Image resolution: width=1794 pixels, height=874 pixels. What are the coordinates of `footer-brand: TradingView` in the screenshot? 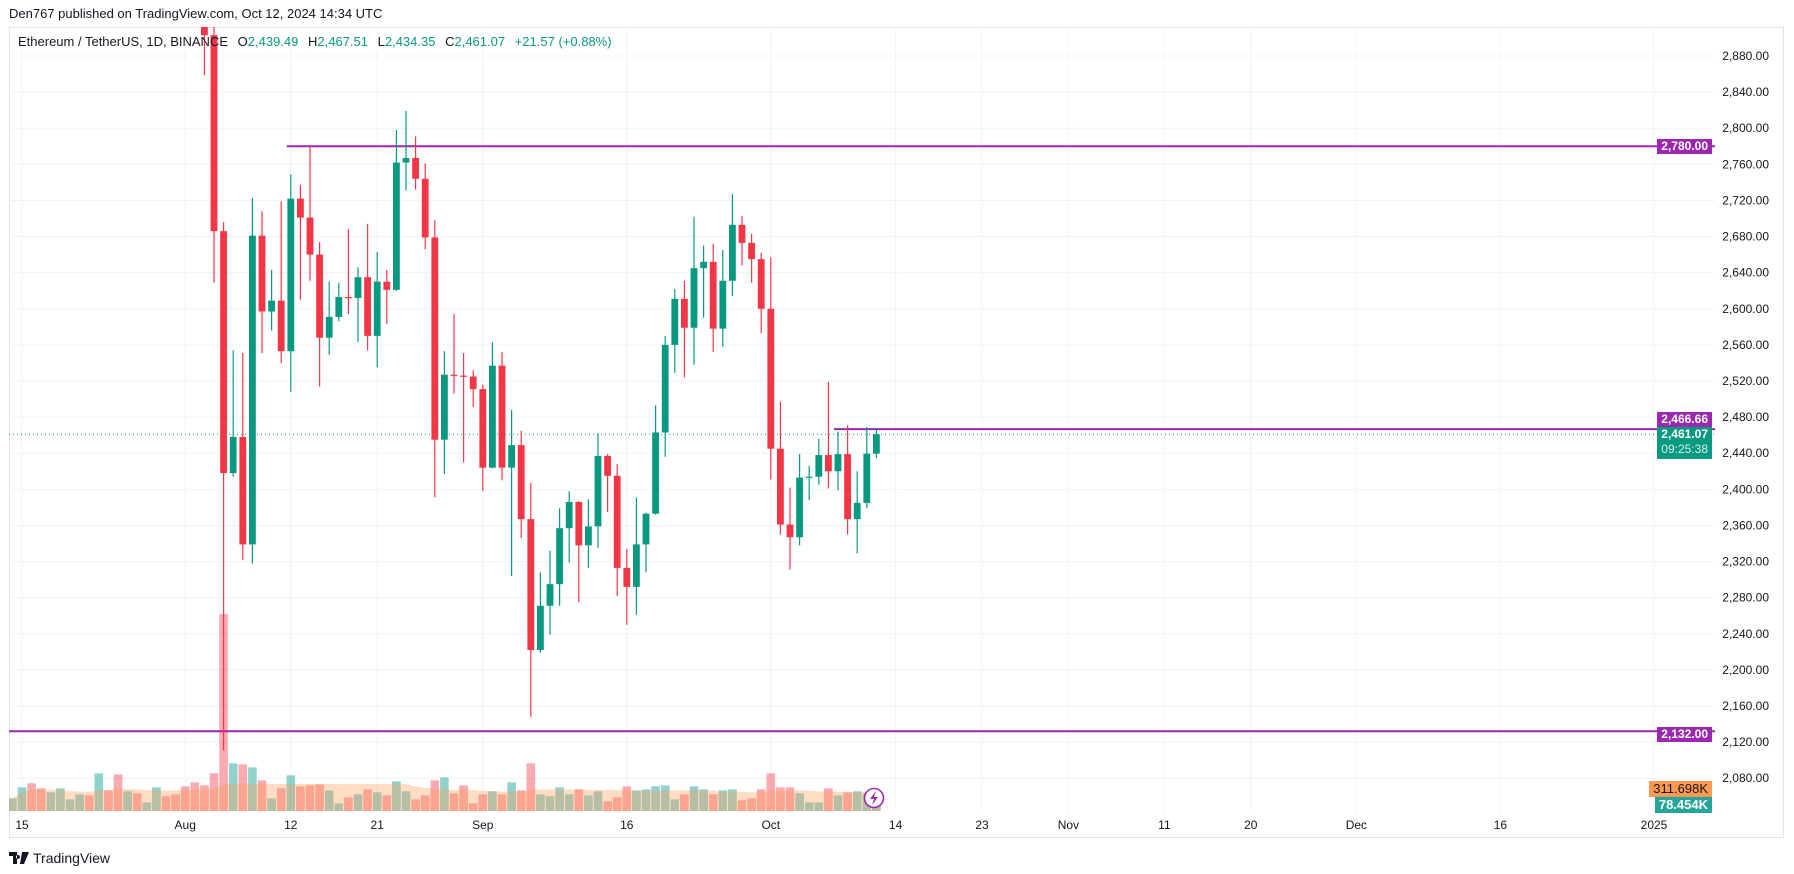 It's located at (59, 858).